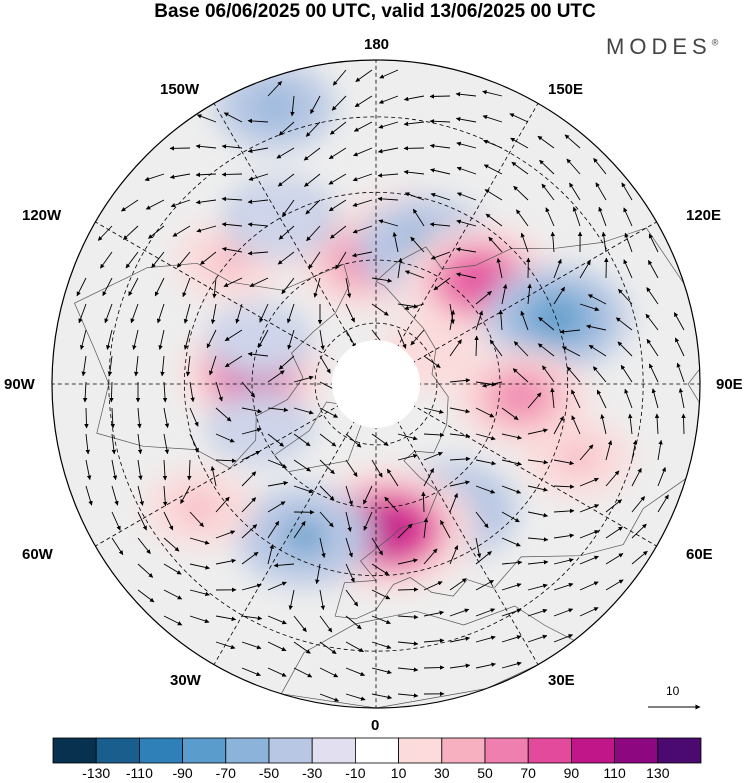 This screenshot has width=750, height=783. What do you see at coordinates (312, 773) in the screenshot?
I see `colorbar-tick-label: -30` at bounding box center [312, 773].